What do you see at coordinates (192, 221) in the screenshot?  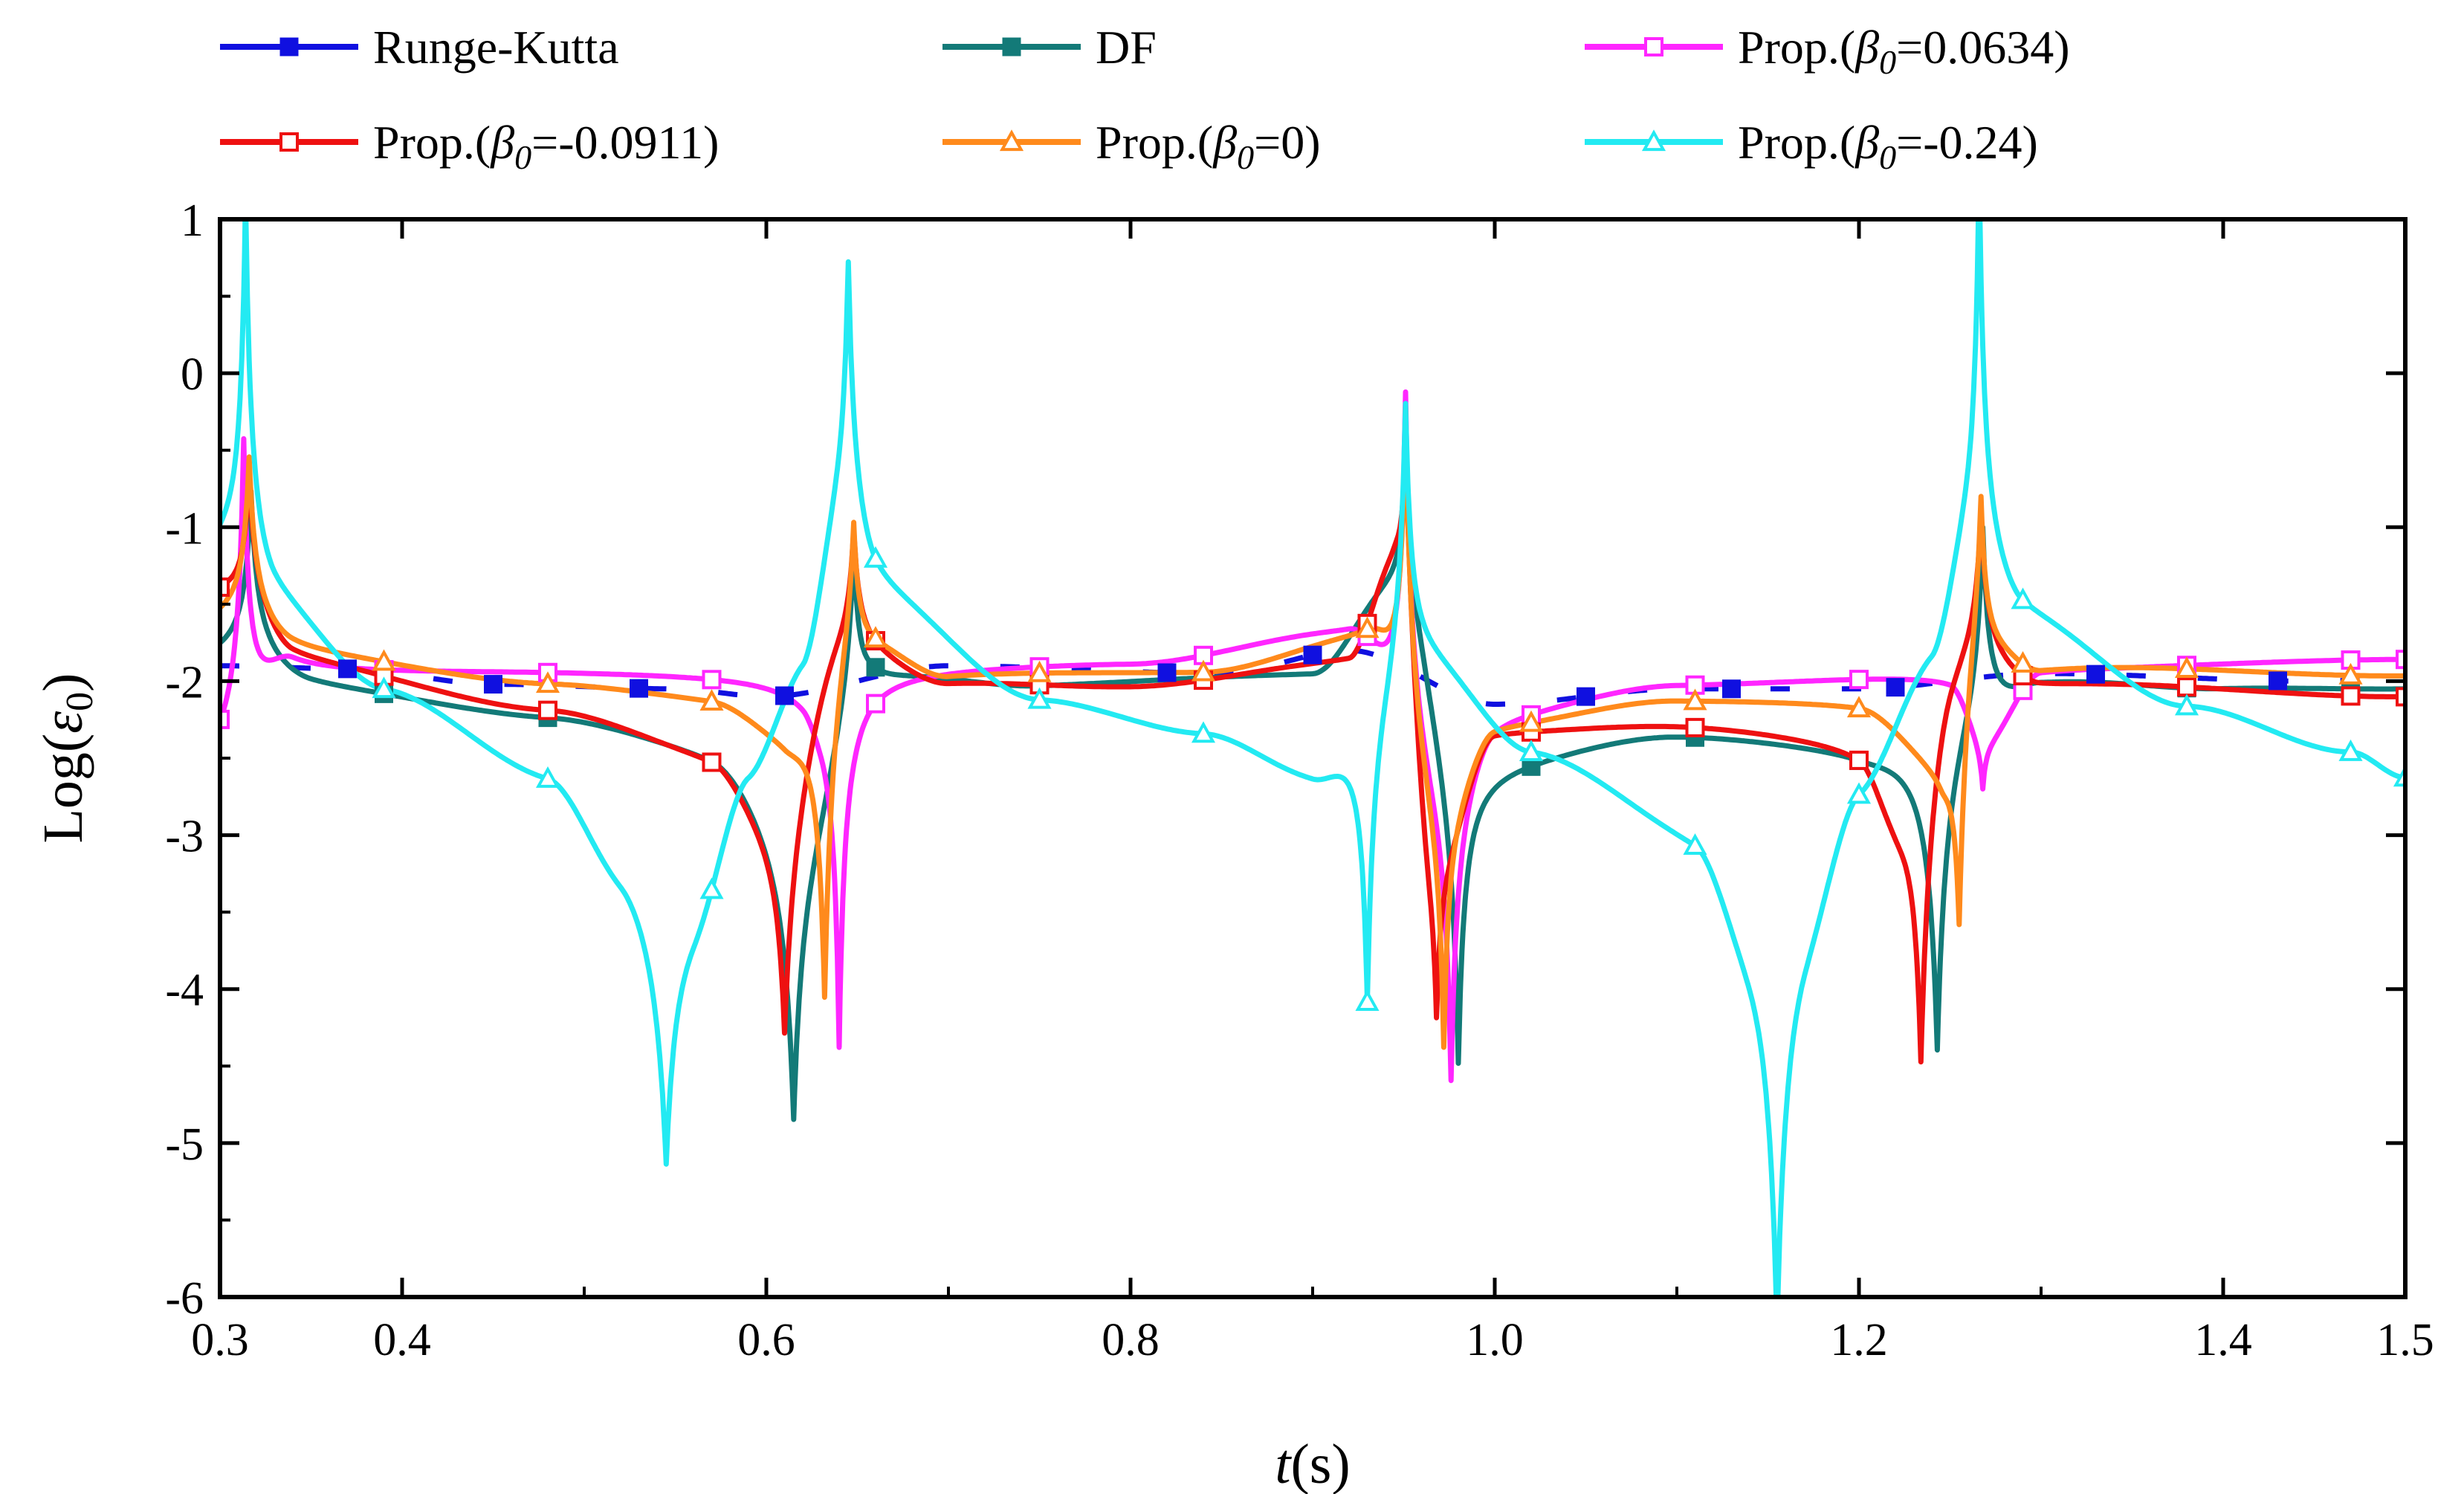 I see `y-tick-label: 1` at bounding box center [192, 221].